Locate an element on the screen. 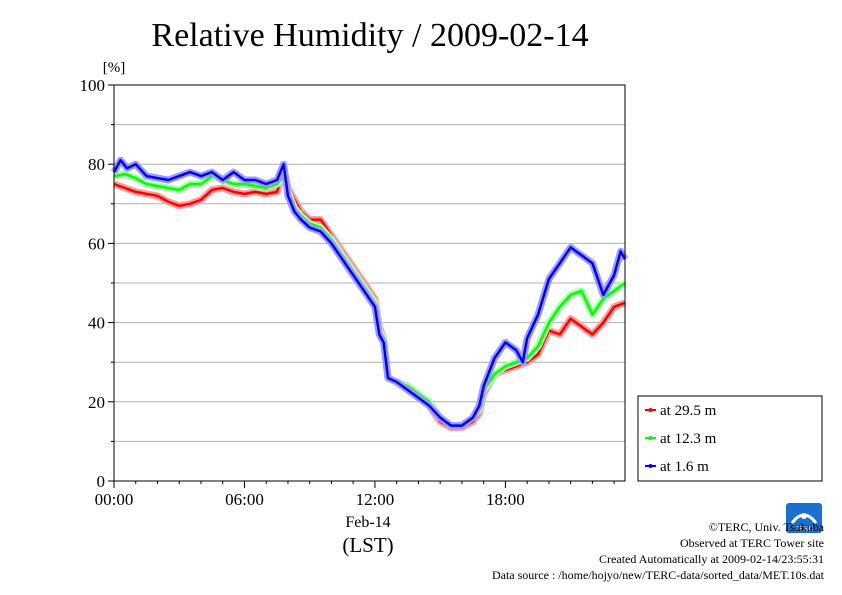 Image resolution: width=842 pixels, height=595 pixels. legend-label: at 1.6 m is located at coordinates (684, 467).